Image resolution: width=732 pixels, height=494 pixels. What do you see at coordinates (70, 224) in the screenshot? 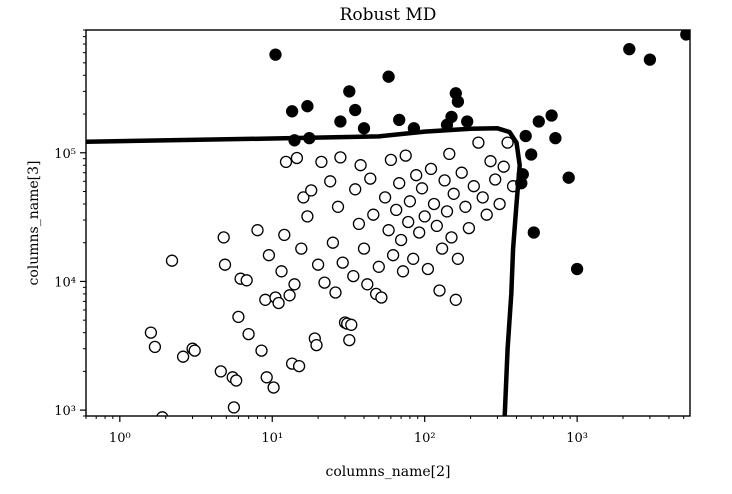
I see `y-axis: 10³ 10⁴ 10⁵` at bounding box center [70, 224].